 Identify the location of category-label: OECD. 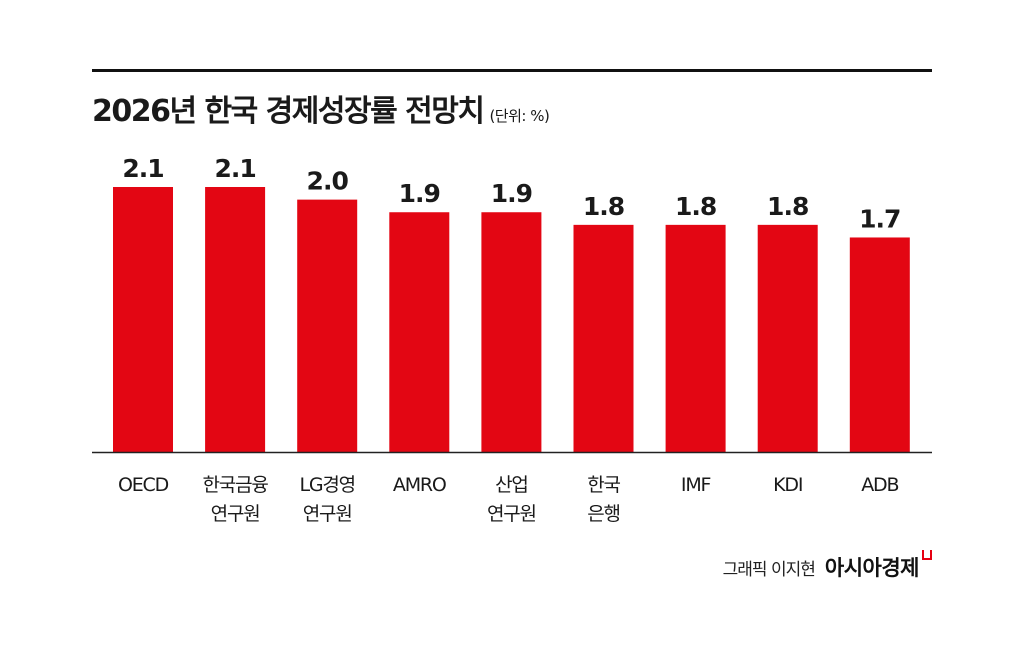
(143, 485).